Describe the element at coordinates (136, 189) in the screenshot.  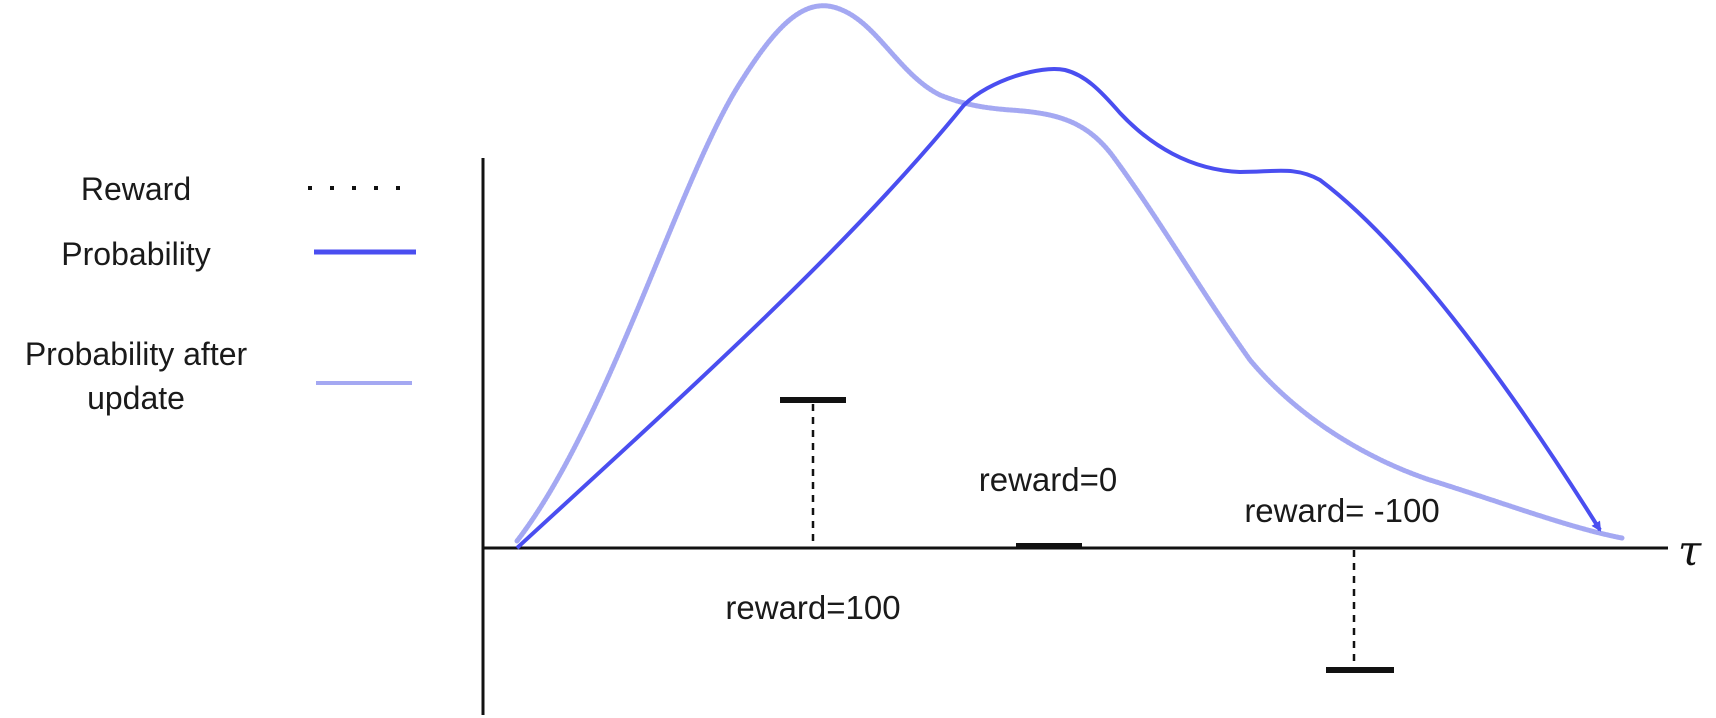
I see `legend-label-reward: Reward` at that location.